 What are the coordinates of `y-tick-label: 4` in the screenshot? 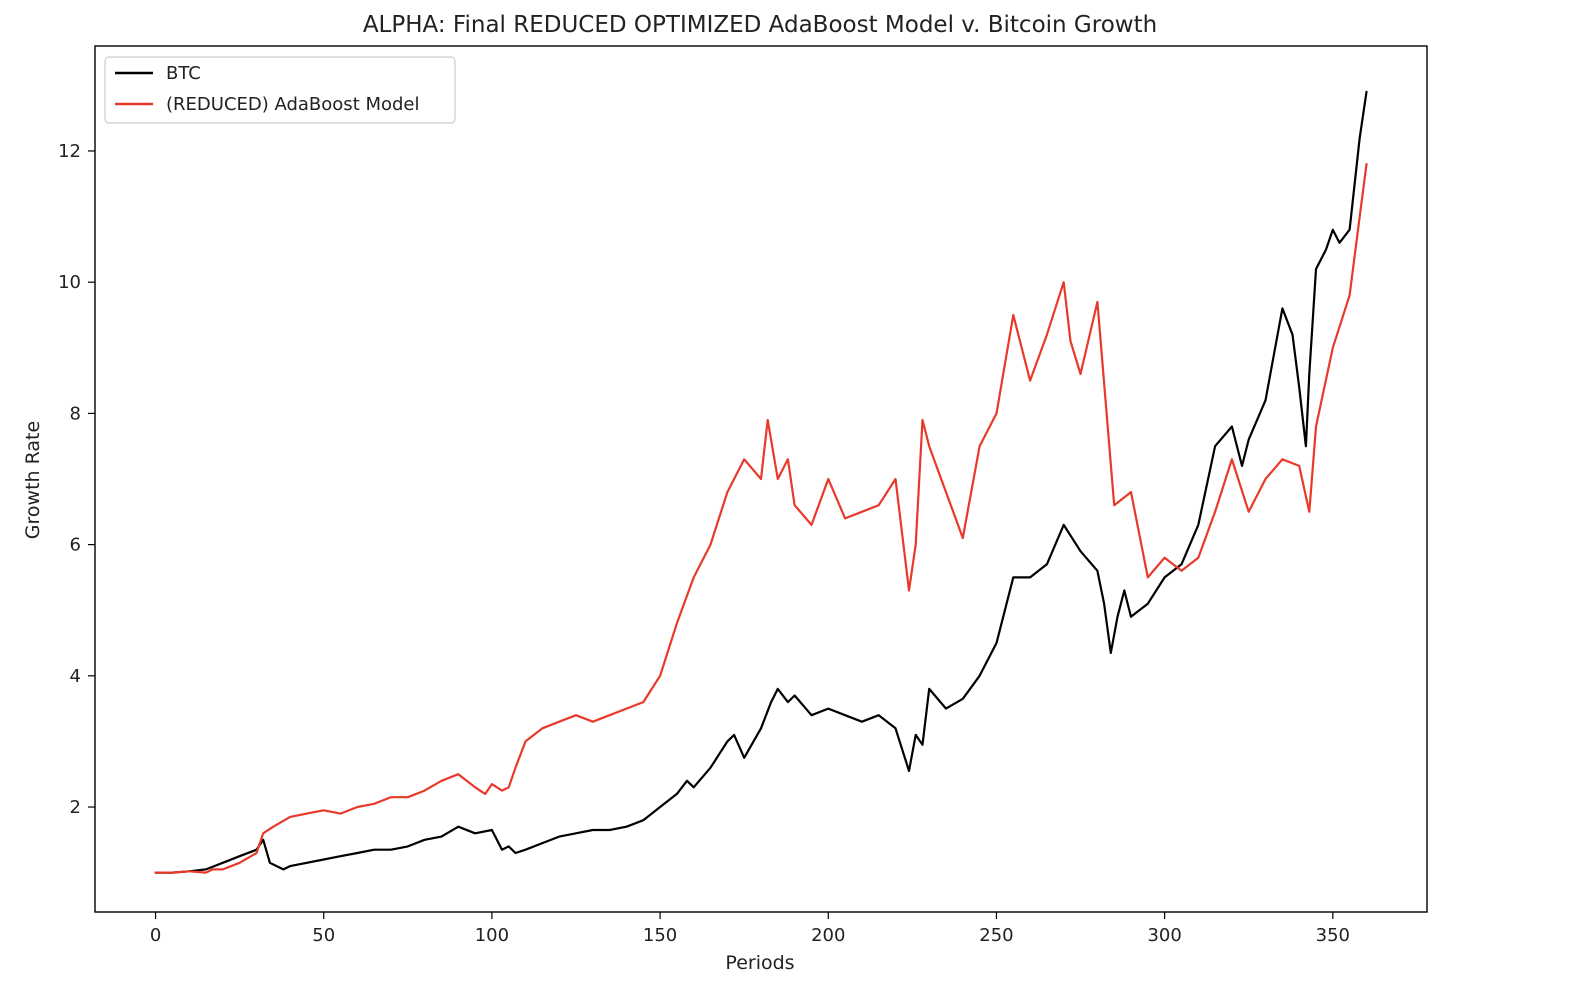 It's located at (75, 676).